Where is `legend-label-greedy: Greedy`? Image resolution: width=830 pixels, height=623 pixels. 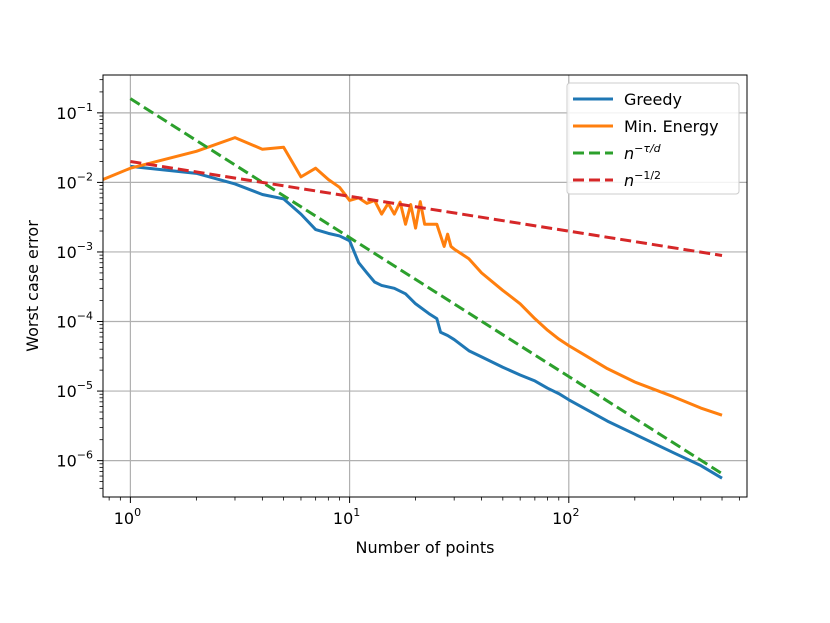
legend-label-greedy: Greedy is located at coordinates (653, 99).